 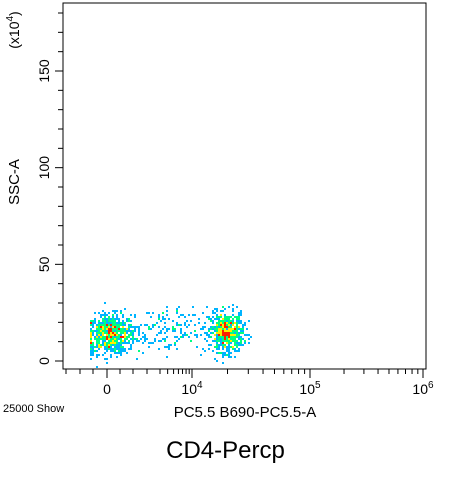 I want to click on x-axis-label: PC5.5 B690-PC5.5-A, so click(x=245, y=412).